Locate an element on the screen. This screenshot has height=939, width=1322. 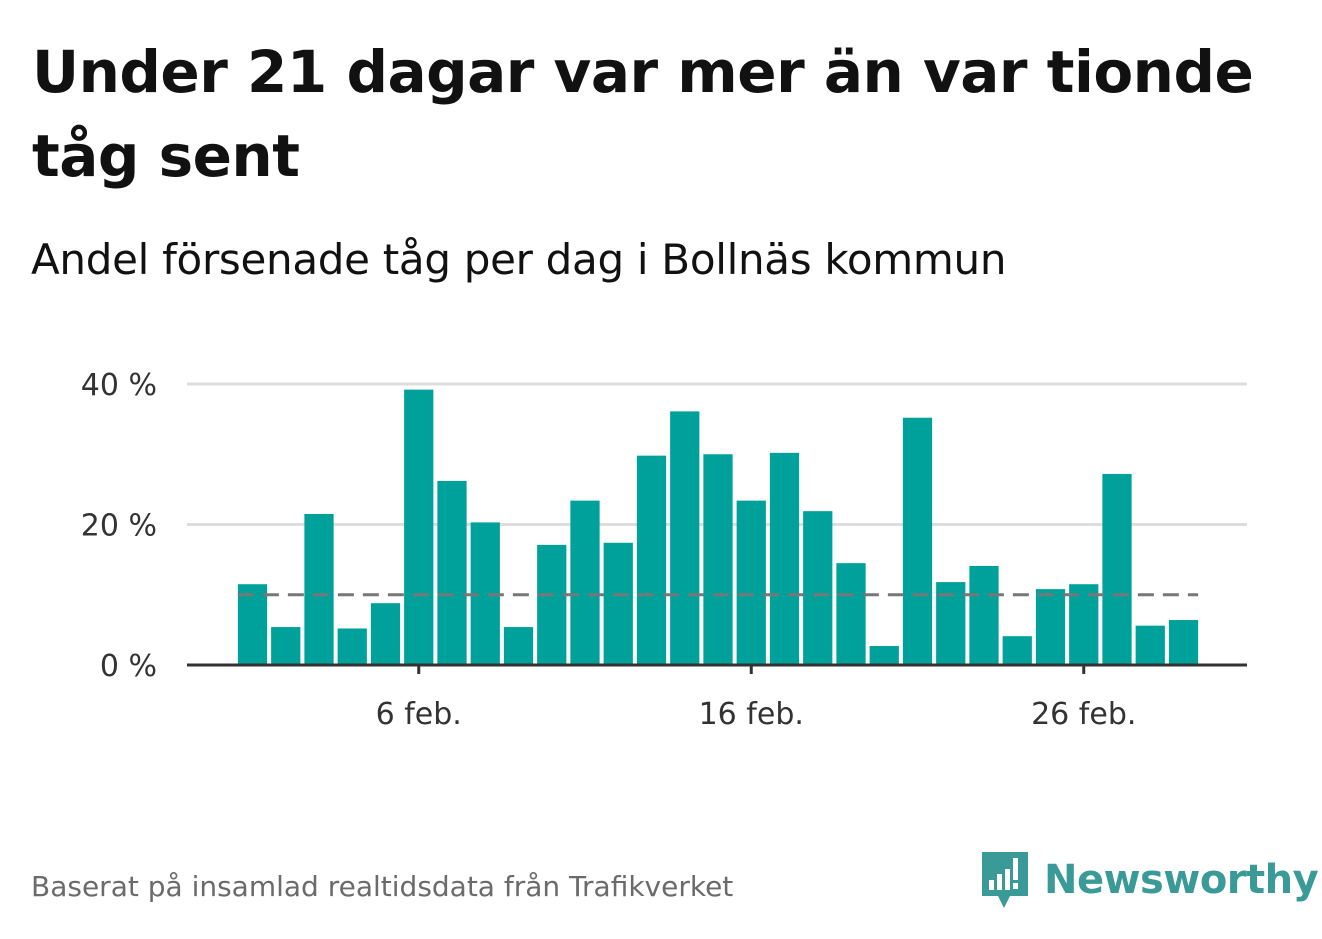
y-axis-labels: 0 % 20 % 40 % is located at coordinates (119, 526).